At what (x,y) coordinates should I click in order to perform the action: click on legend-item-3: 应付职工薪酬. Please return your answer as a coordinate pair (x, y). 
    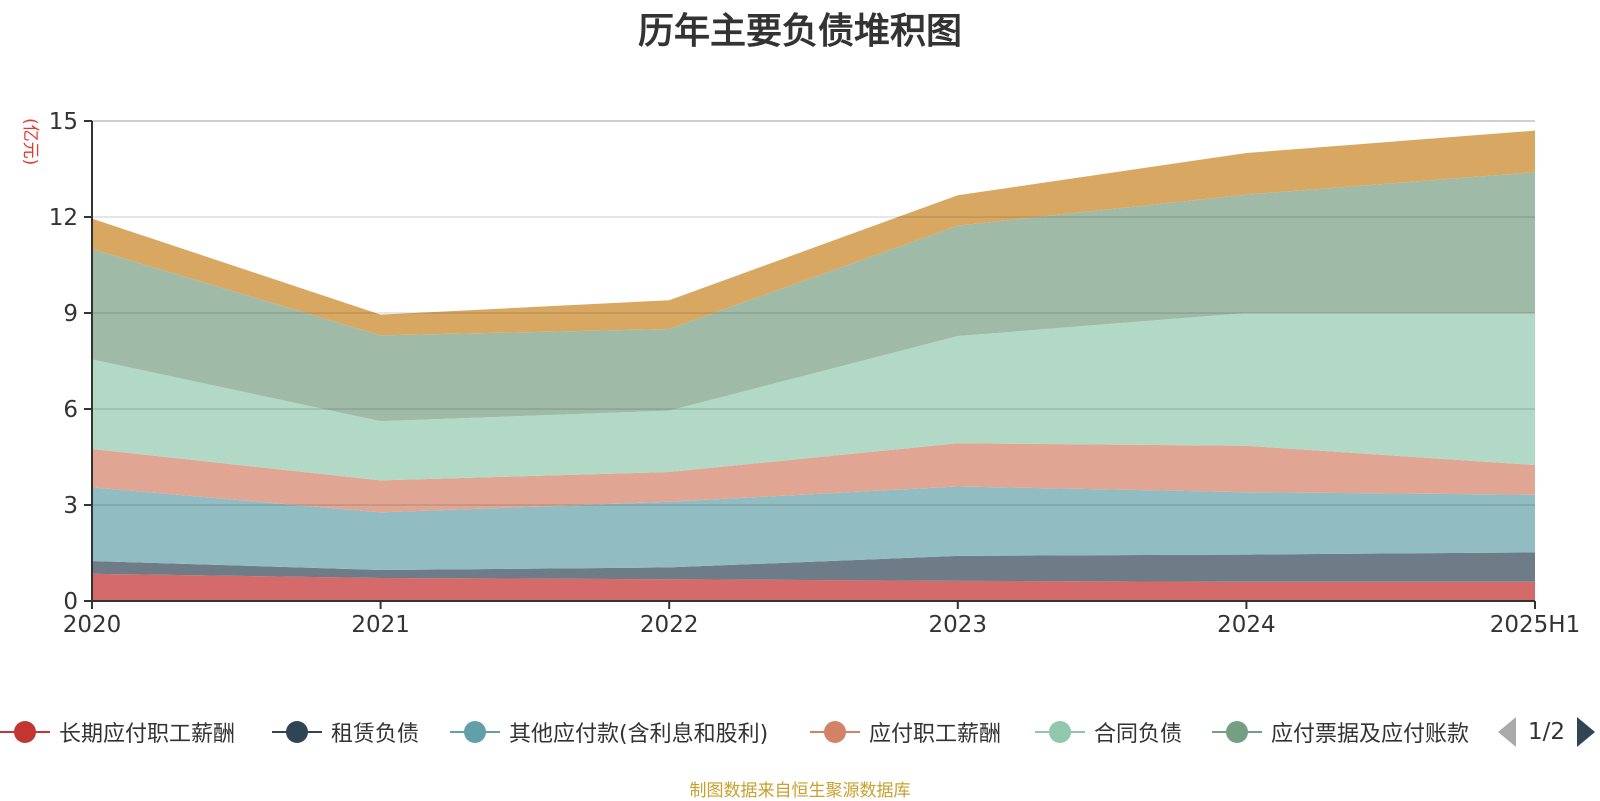
    Looking at the image, I should click on (905, 732).